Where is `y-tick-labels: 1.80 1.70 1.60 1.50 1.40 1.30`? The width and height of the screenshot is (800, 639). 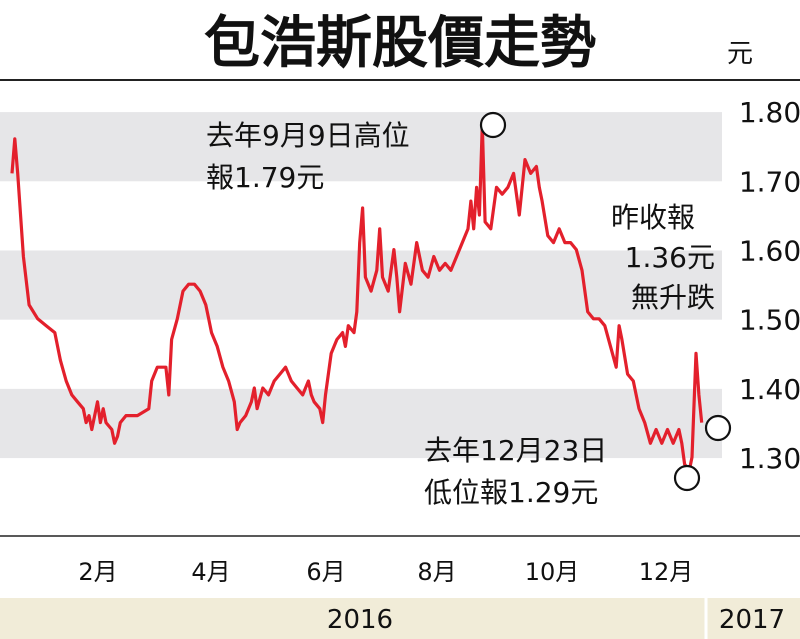 y-tick-labels: 1.80 1.70 1.60 1.50 1.40 1.30 is located at coordinates (769, 285).